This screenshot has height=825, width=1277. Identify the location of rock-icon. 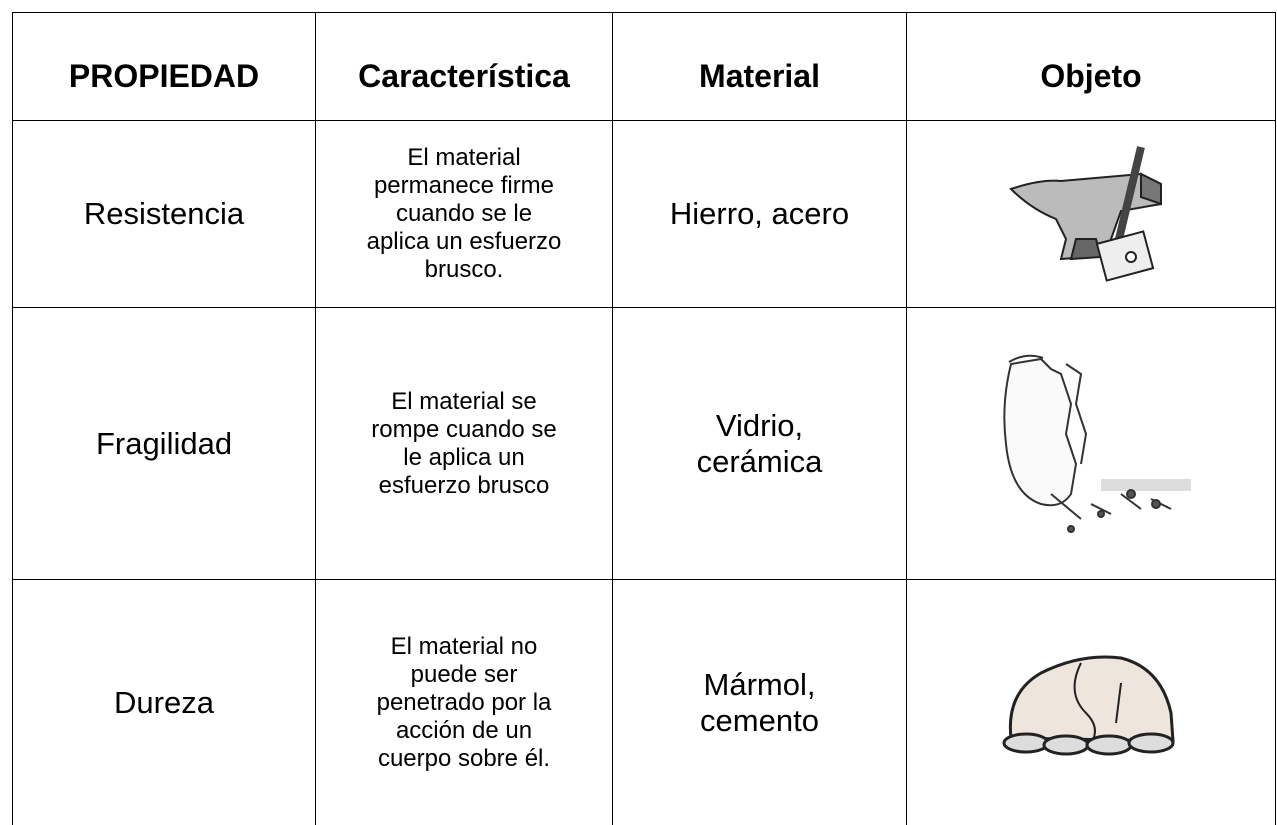
(1091, 703).